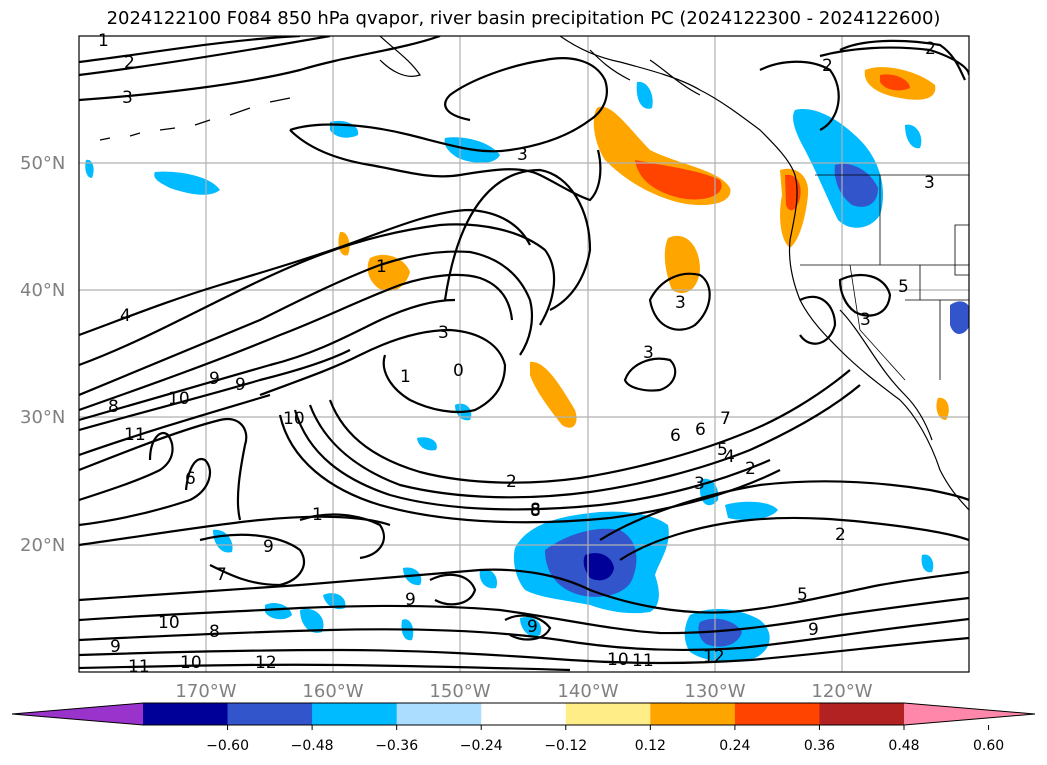  What do you see at coordinates (458, 371) in the screenshot?
I see `contour-label: 0` at bounding box center [458, 371].